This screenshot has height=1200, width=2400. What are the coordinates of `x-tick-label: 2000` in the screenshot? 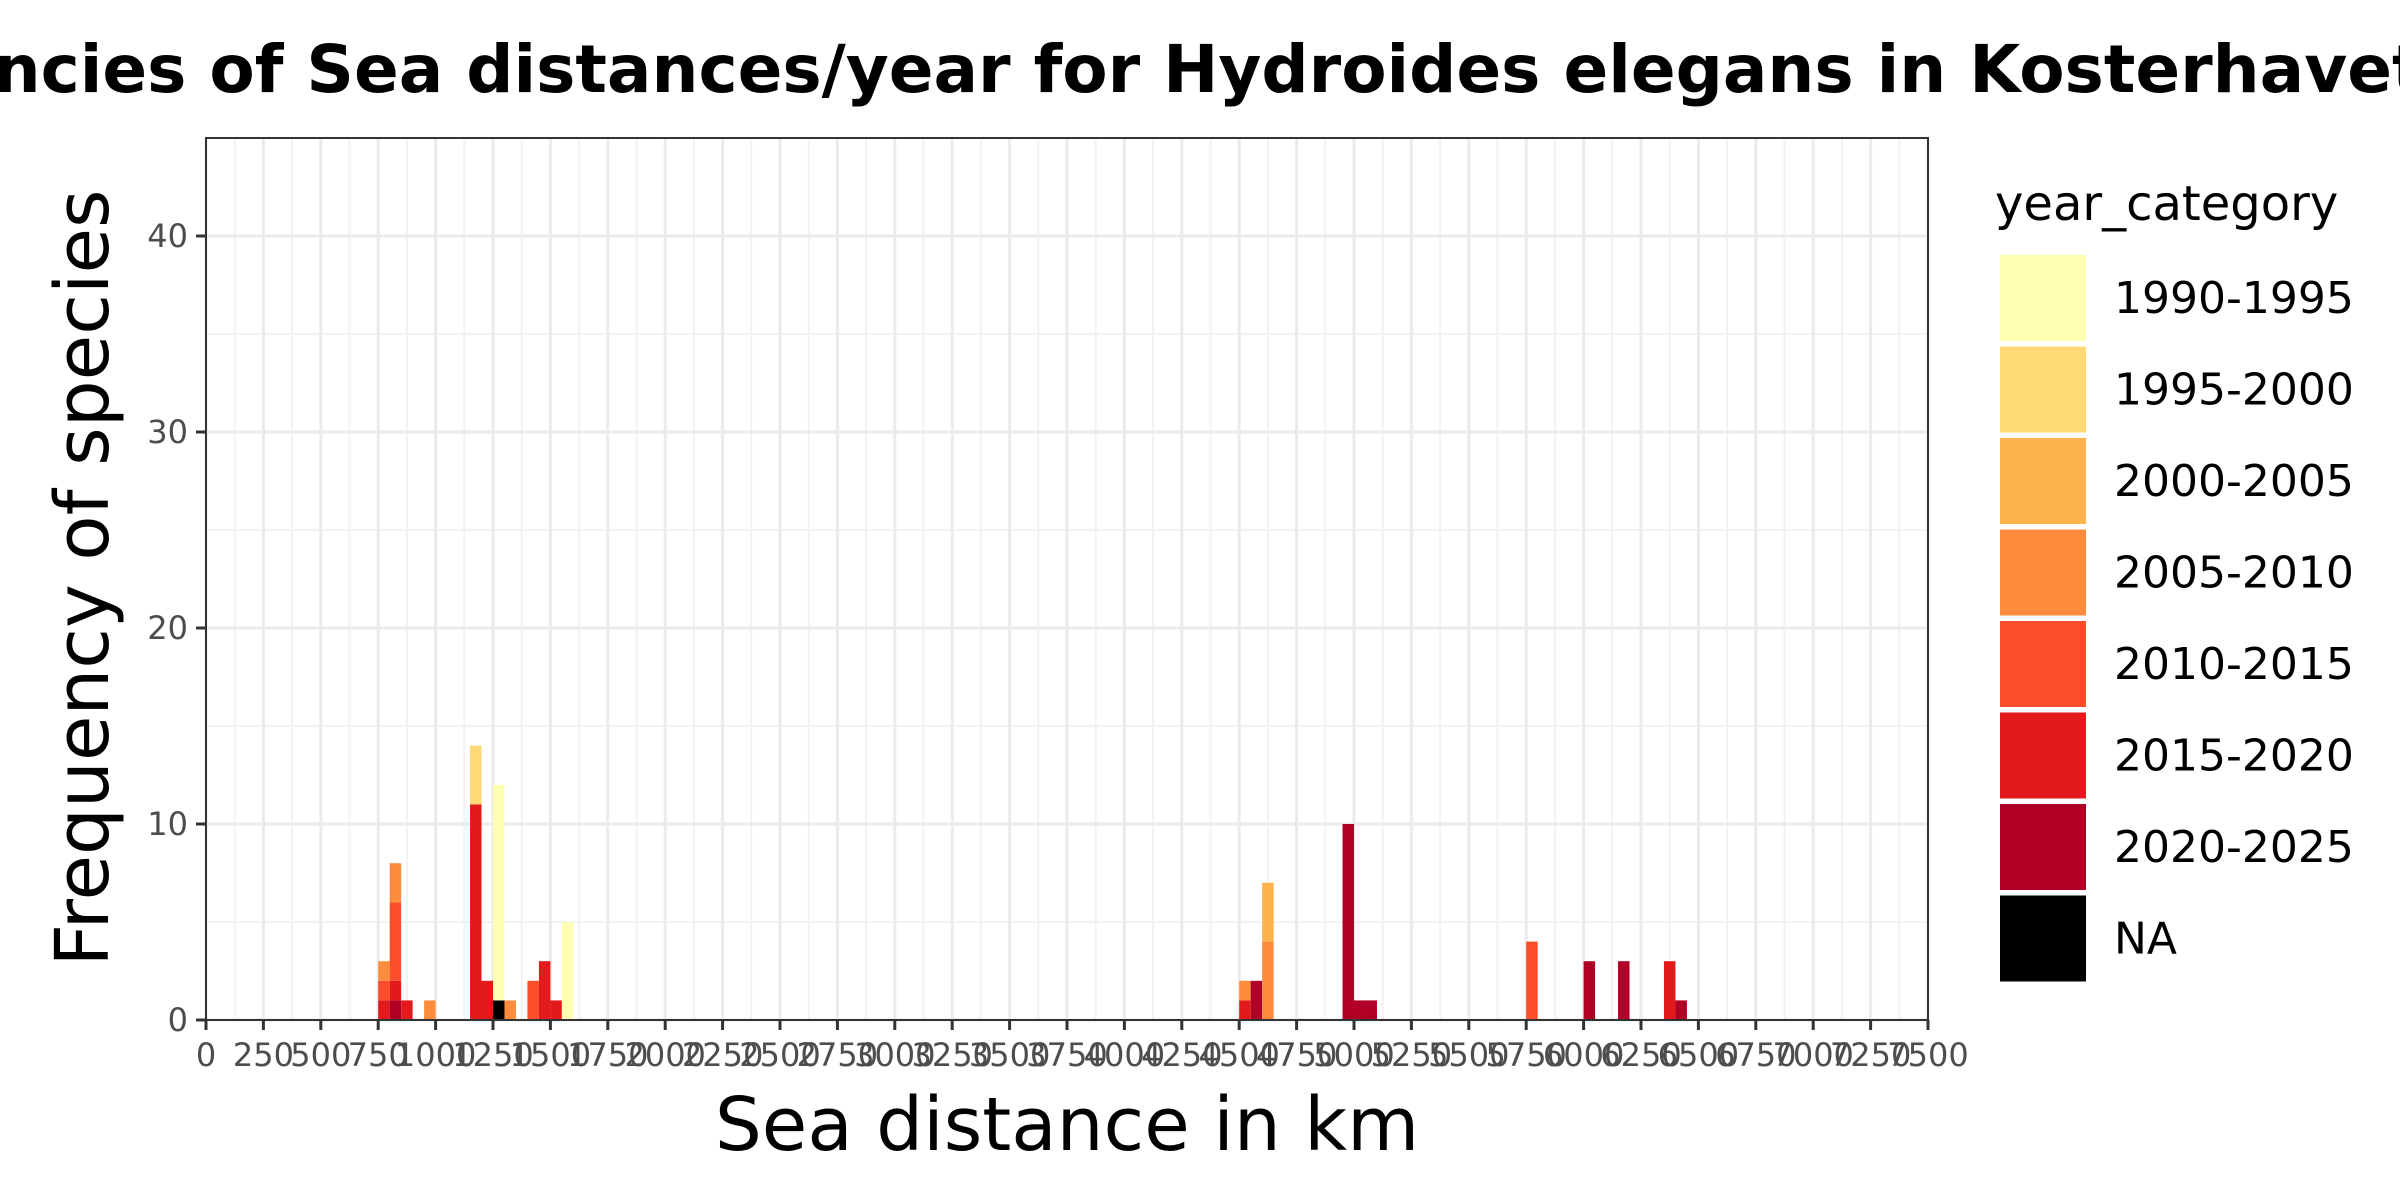 It's located at (664, 1055).